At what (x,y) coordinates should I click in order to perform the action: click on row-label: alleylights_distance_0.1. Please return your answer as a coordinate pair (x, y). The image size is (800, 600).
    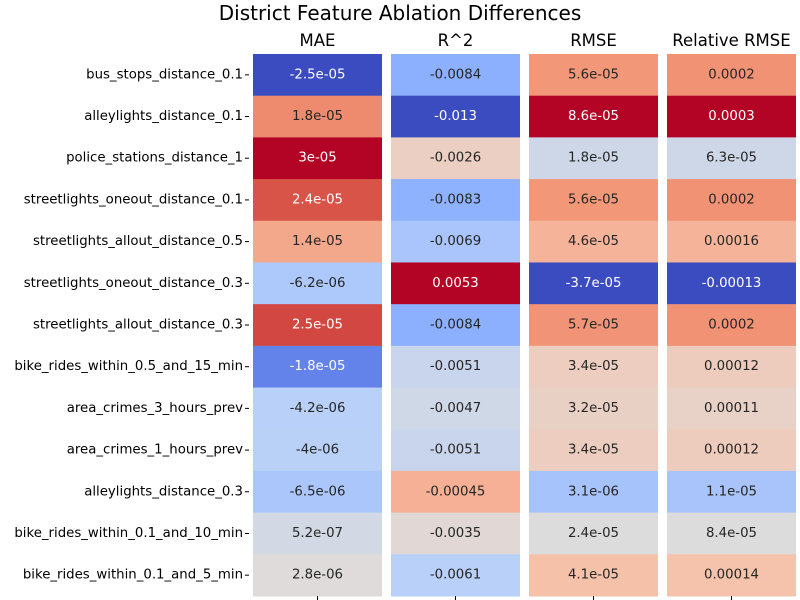
    Looking at the image, I should click on (163, 116).